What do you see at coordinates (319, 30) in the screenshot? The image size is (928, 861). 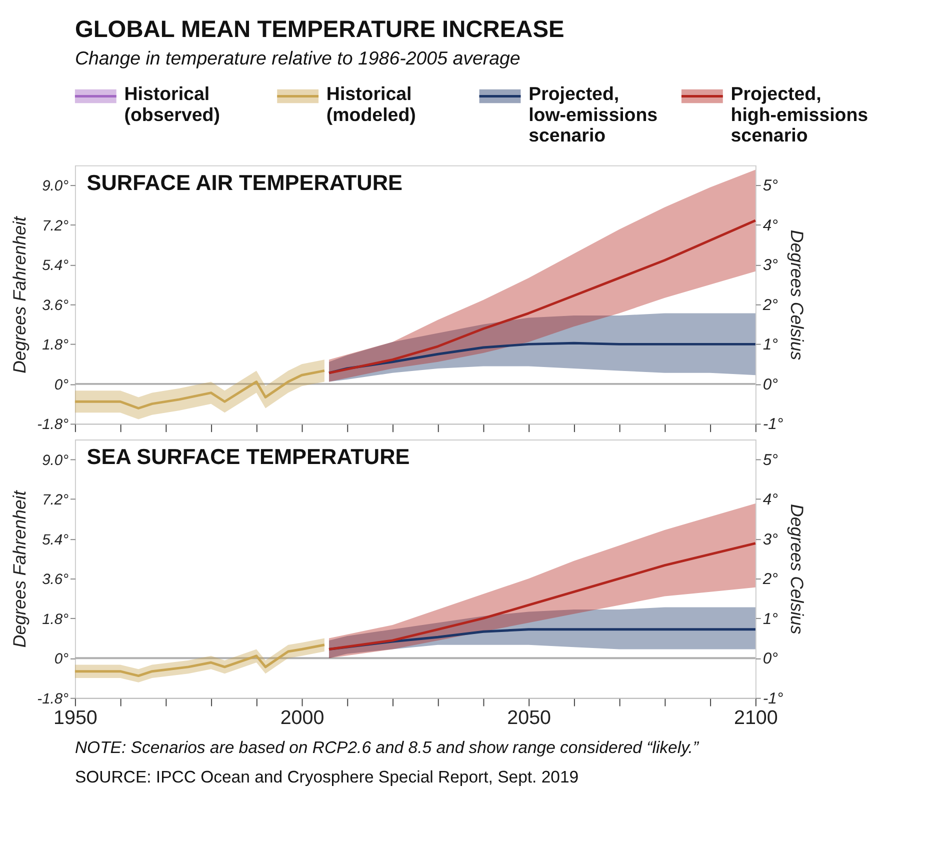 I see `text: GLOBAL MEAN TEMPERATURE INCREASE` at bounding box center [319, 30].